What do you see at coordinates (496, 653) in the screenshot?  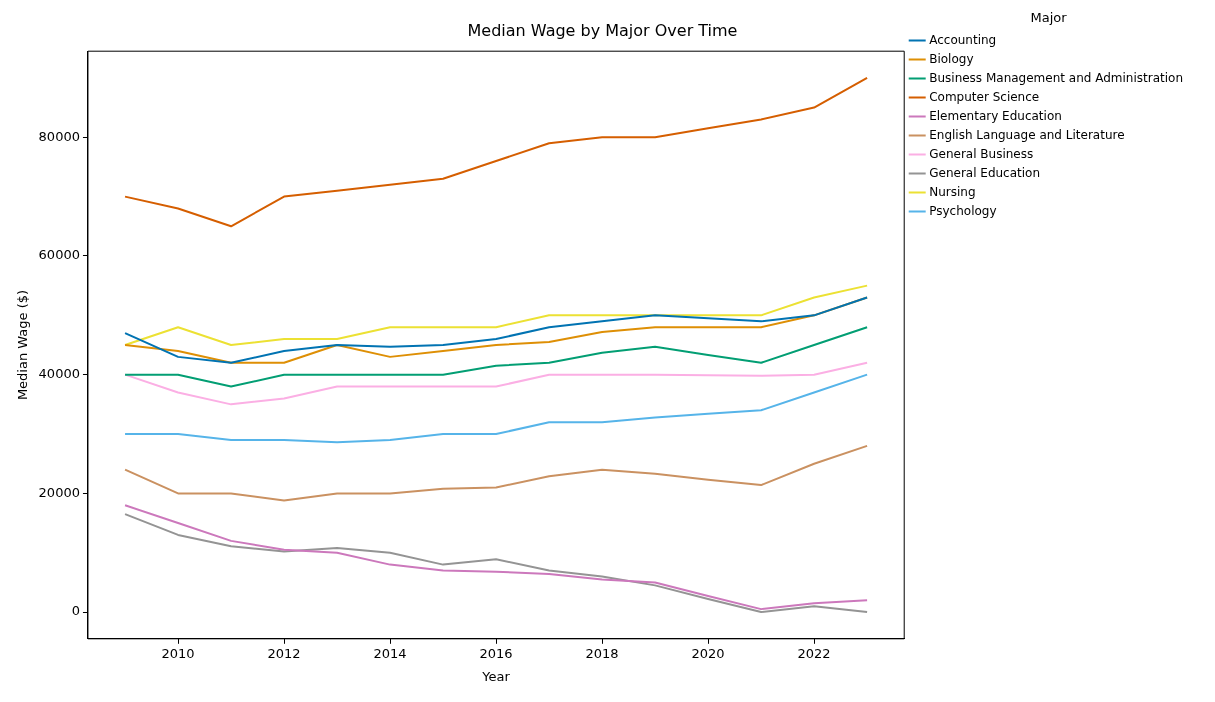 I see `x-tick-label: 2016` at bounding box center [496, 653].